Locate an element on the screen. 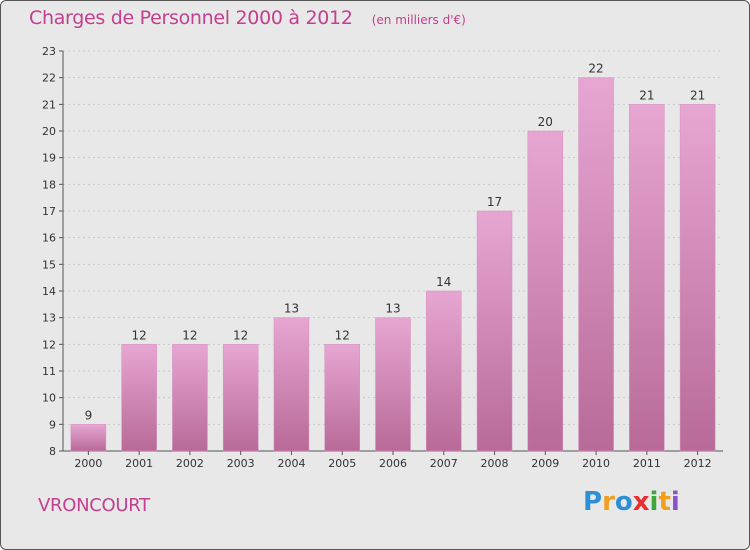 The height and width of the screenshot is (550, 750). data-label: 17 is located at coordinates (494, 202).